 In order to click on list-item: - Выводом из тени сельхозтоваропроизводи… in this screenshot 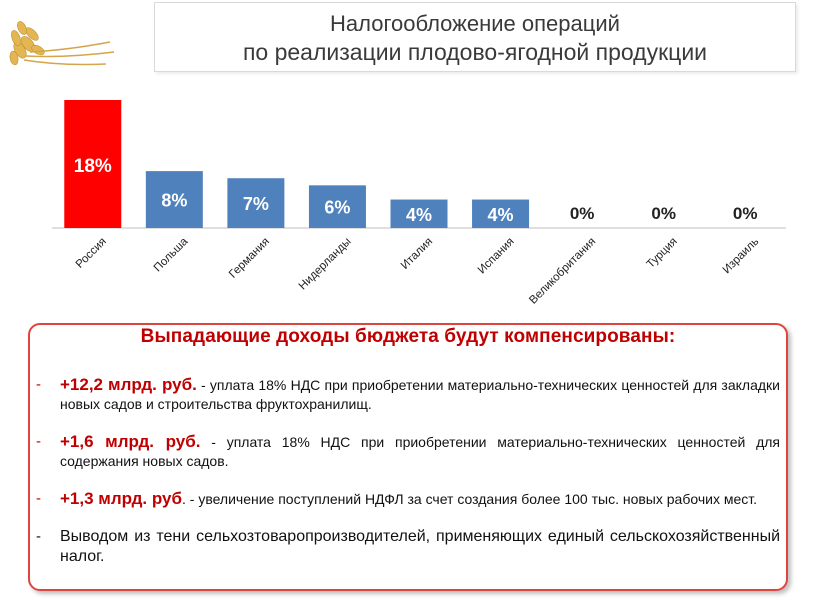, I will do `click(407, 547)`.